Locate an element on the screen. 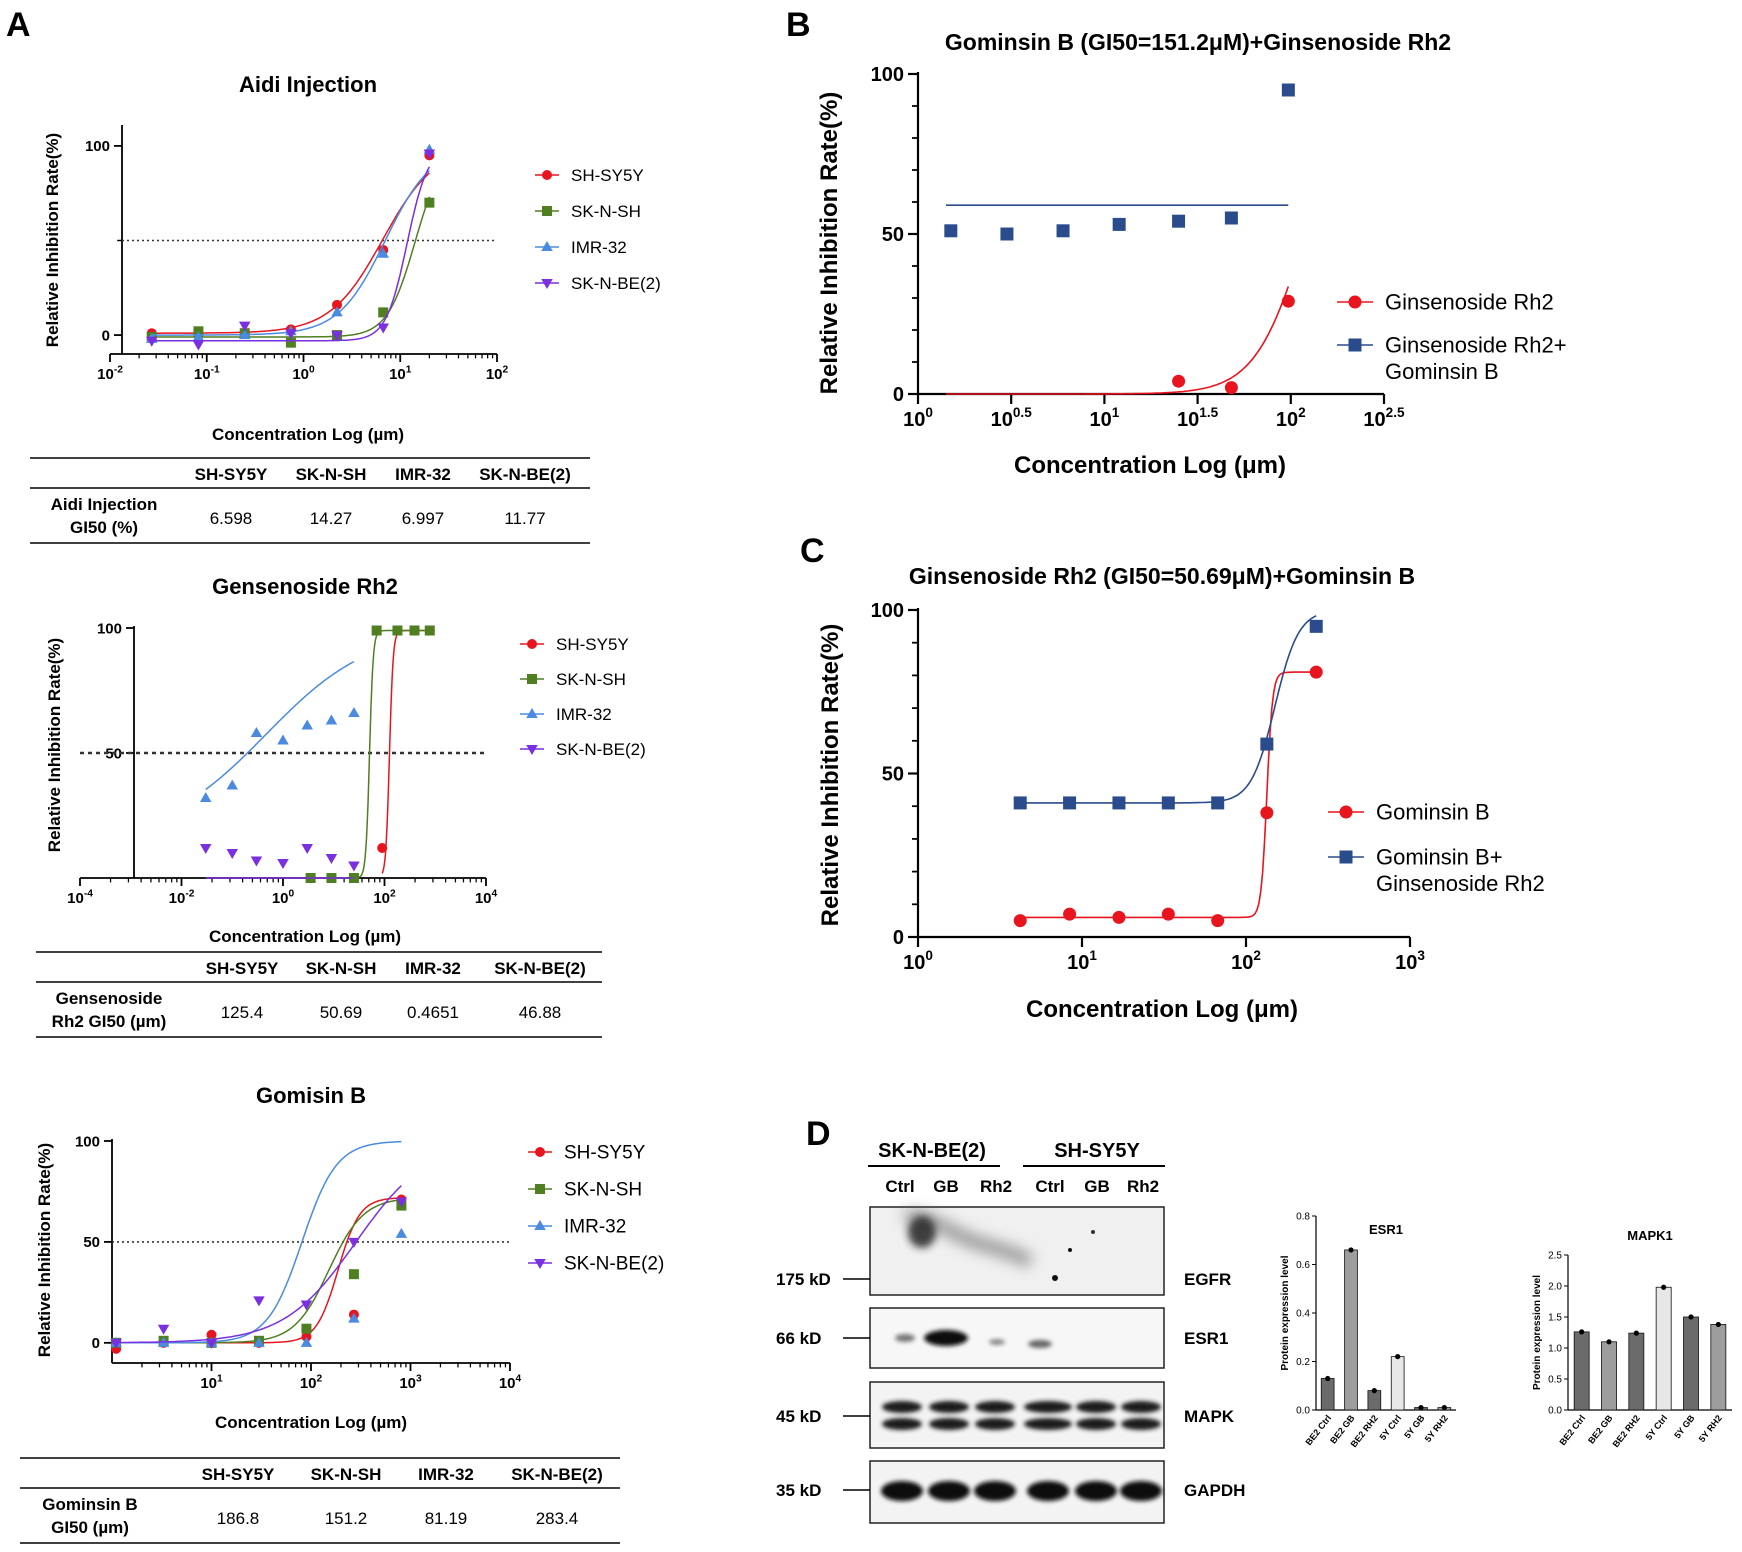 The image size is (1742, 1552). x-axis-label: Concentration Log (μm) is located at coordinates (1162, 1009).